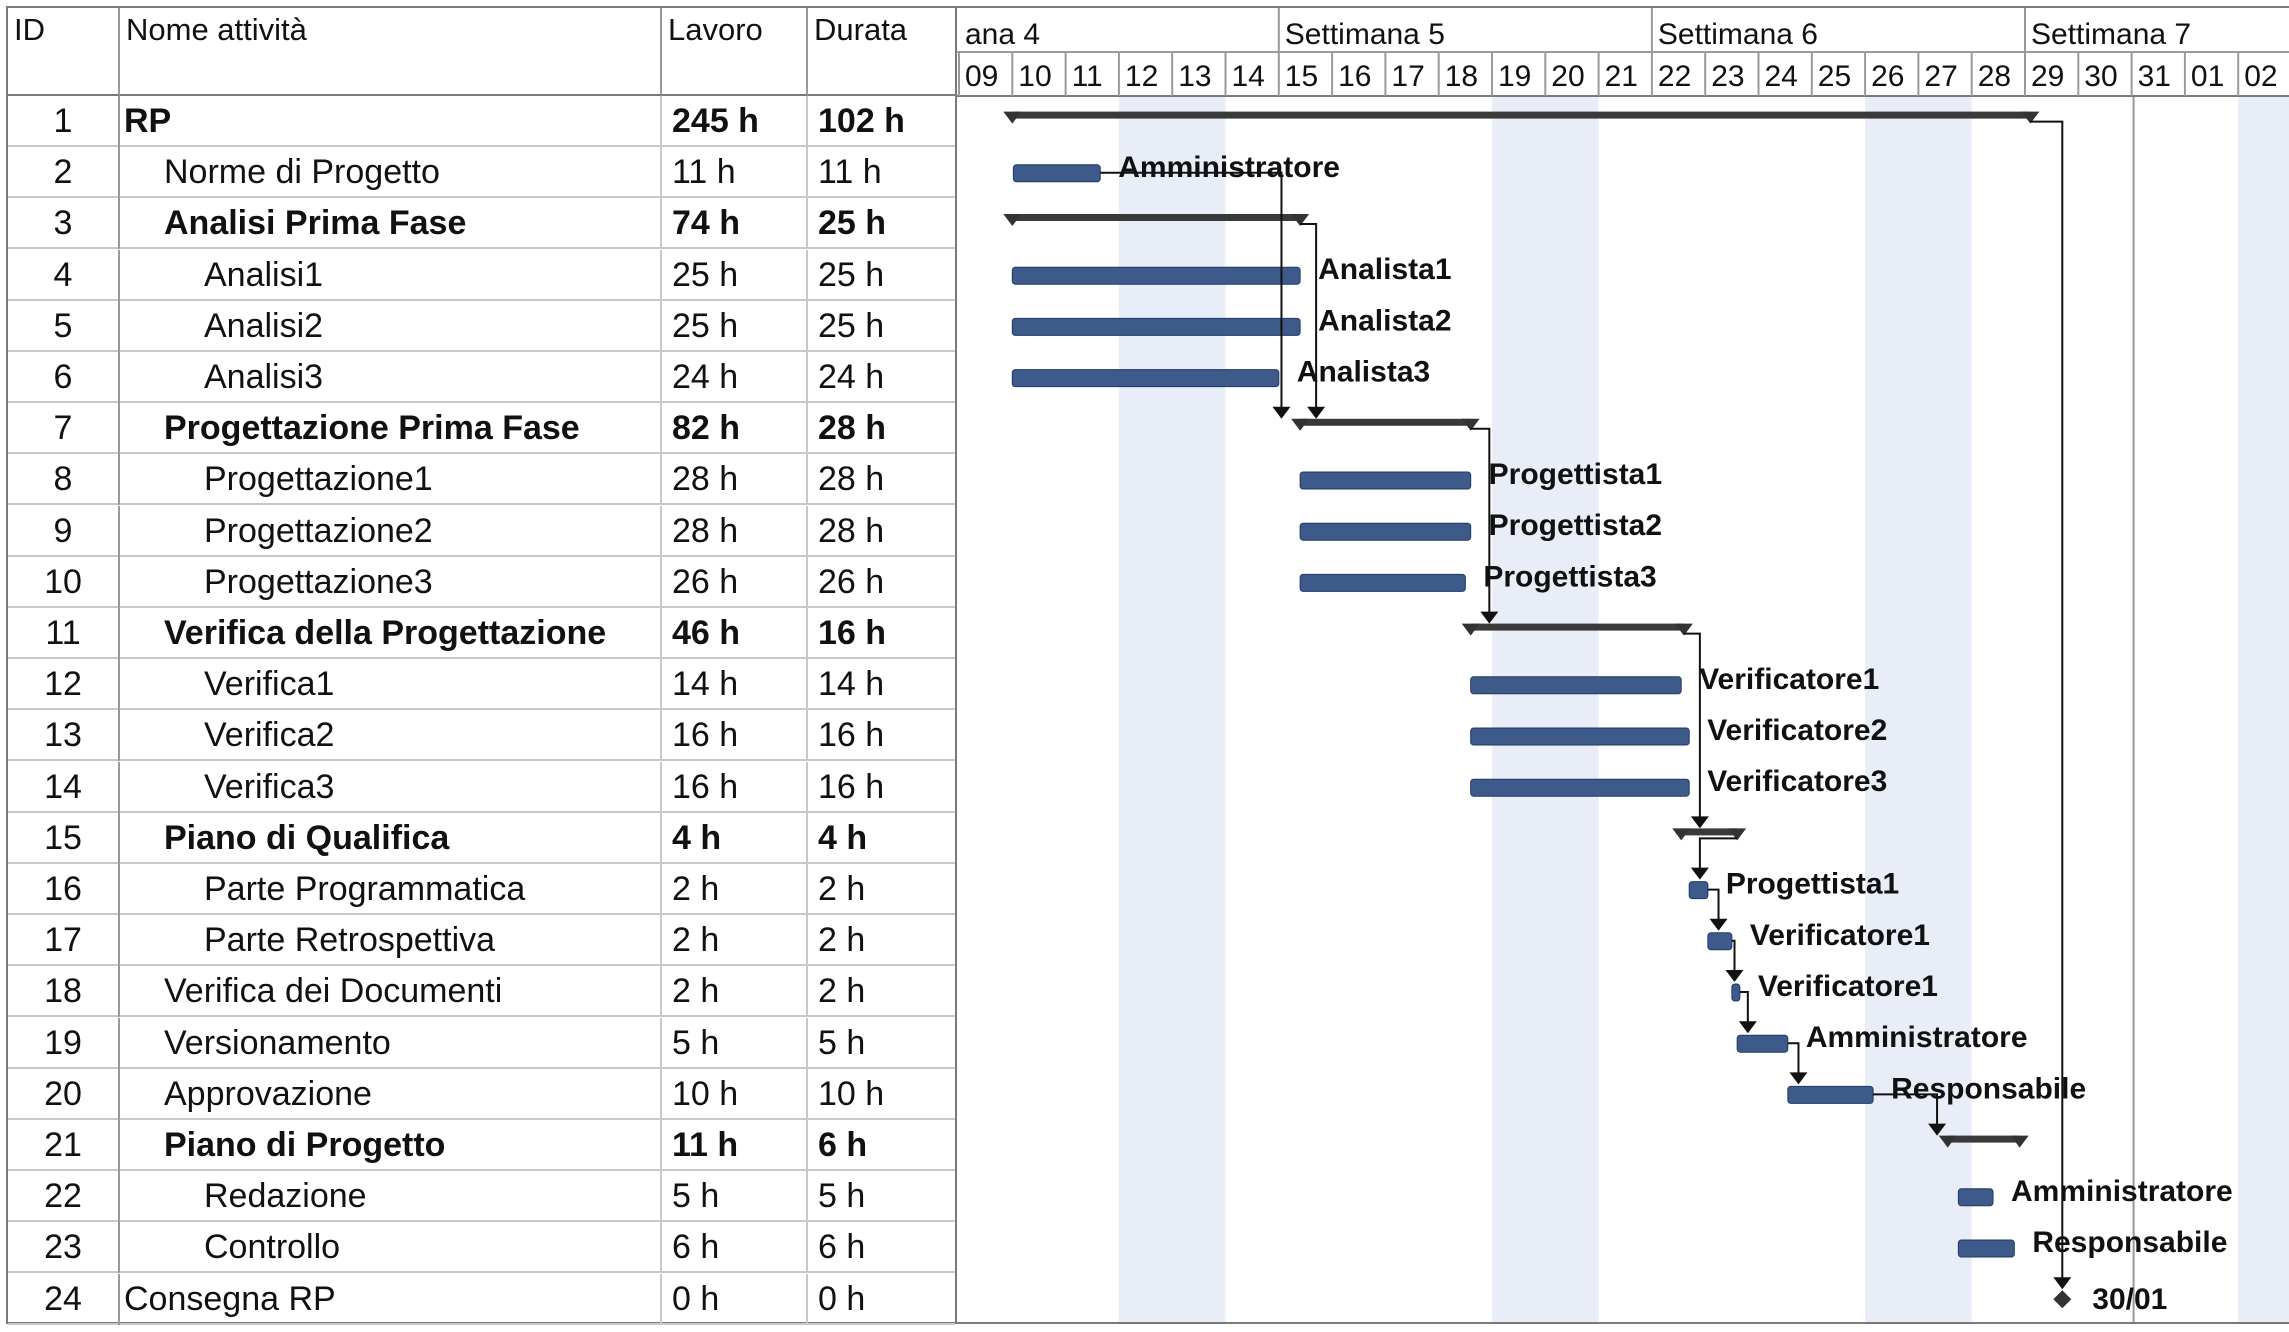 The width and height of the screenshot is (2289, 1332). I want to click on task-row: 8 Progettazione1 28 h 28 h, so click(481, 480).